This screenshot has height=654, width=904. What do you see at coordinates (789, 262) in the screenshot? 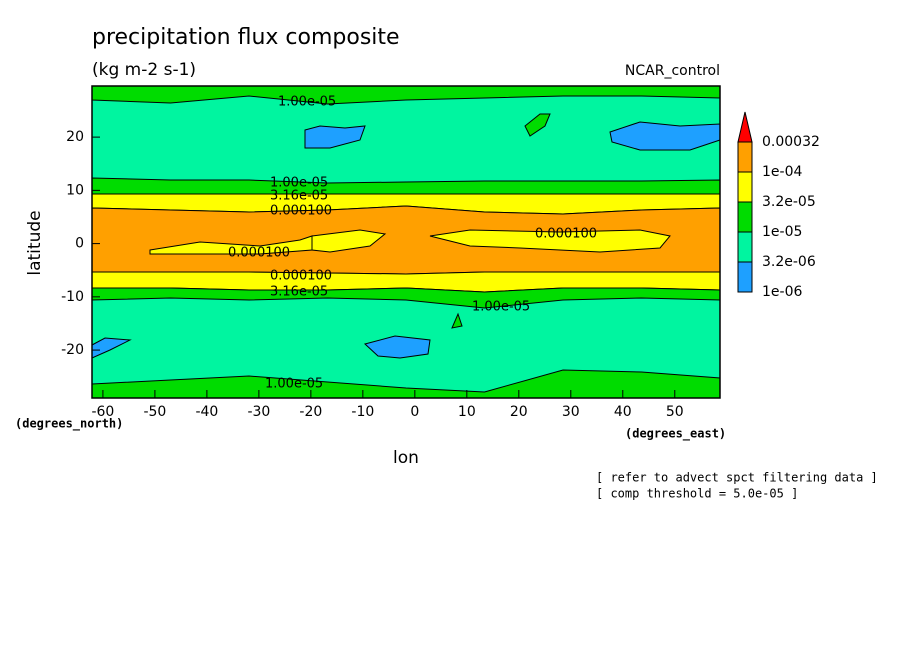
I see `colorbar-label: 3.2e-06` at bounding box center [789, 262].